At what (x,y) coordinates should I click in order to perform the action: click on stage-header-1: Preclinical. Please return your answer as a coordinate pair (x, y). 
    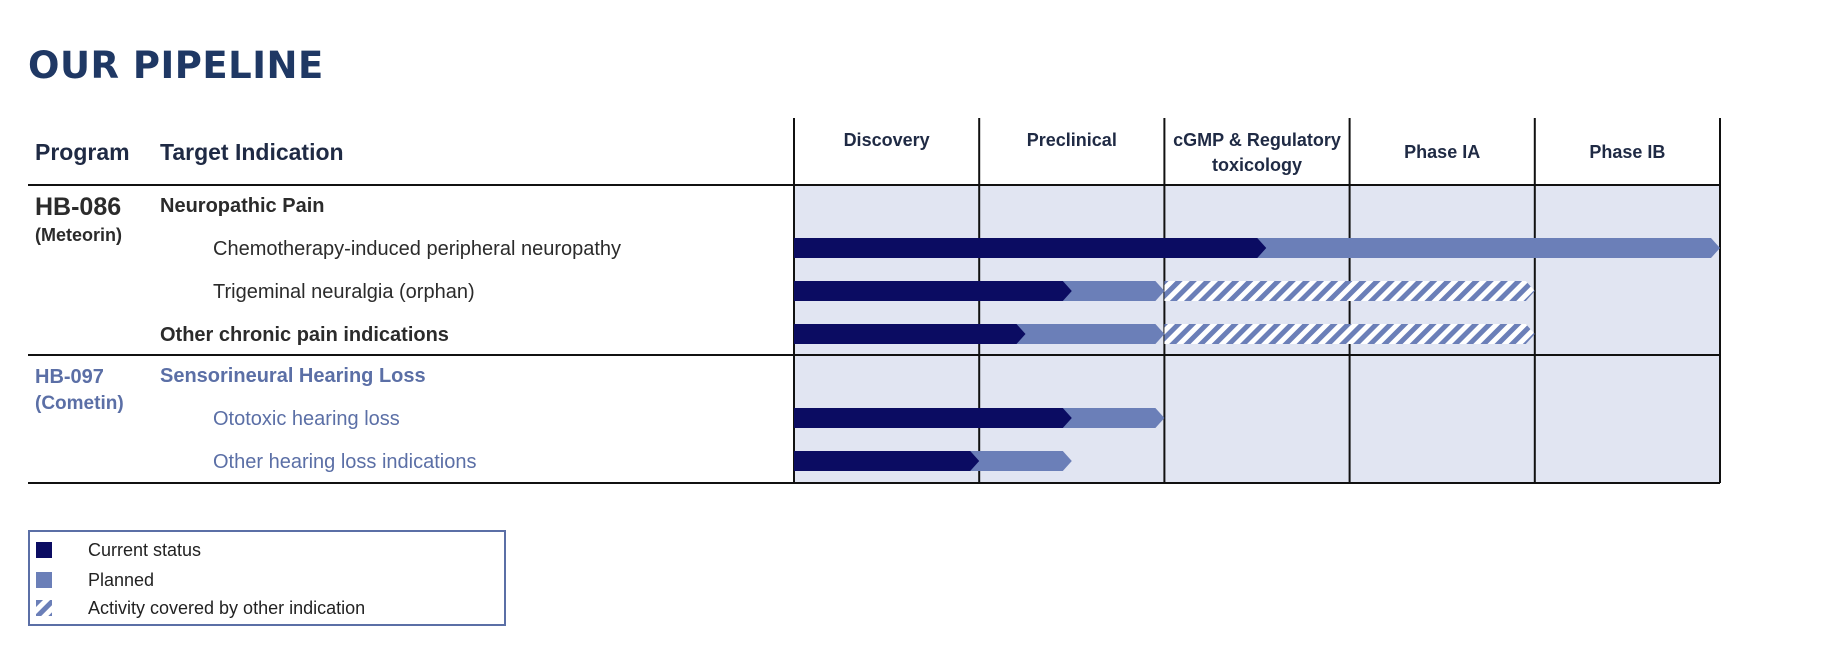
    Looking at the image, I should click on (1072, 140).